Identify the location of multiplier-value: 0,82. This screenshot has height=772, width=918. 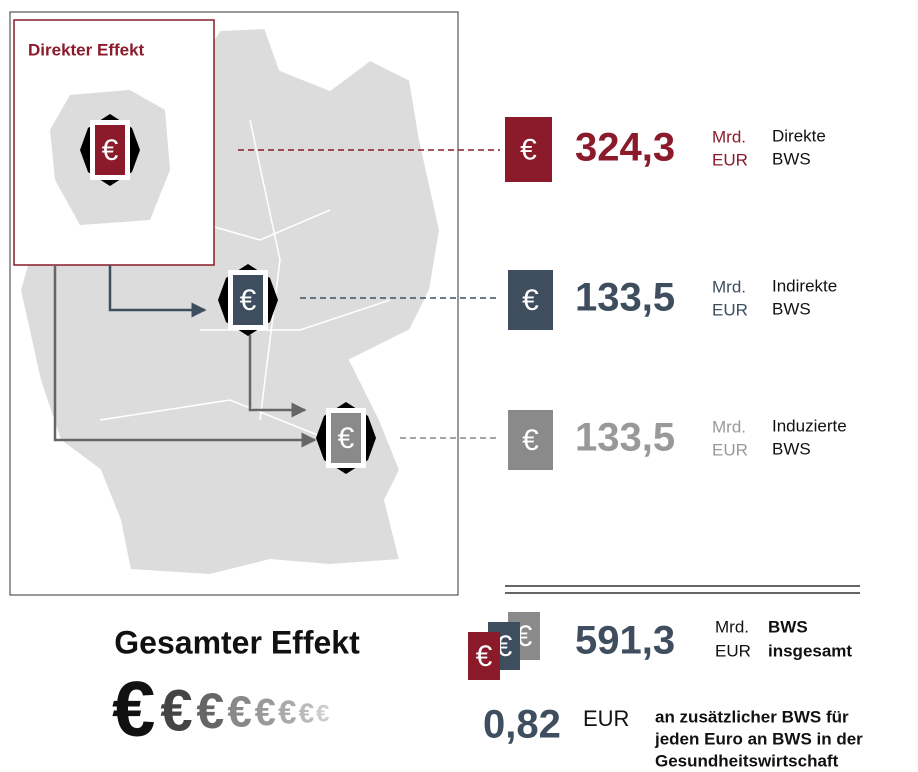
(522, 725).